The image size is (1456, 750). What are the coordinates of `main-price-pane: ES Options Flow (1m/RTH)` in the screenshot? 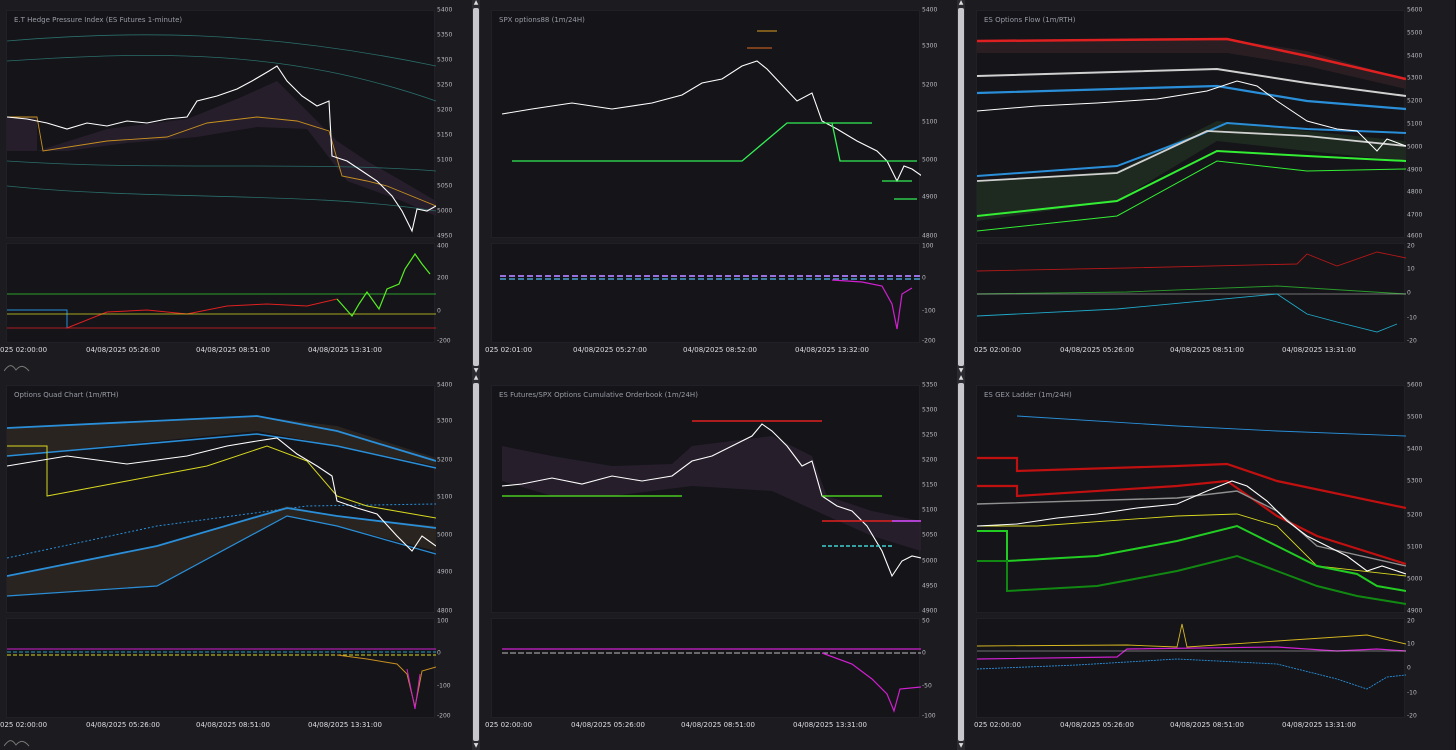 It's located at (1191, 124).